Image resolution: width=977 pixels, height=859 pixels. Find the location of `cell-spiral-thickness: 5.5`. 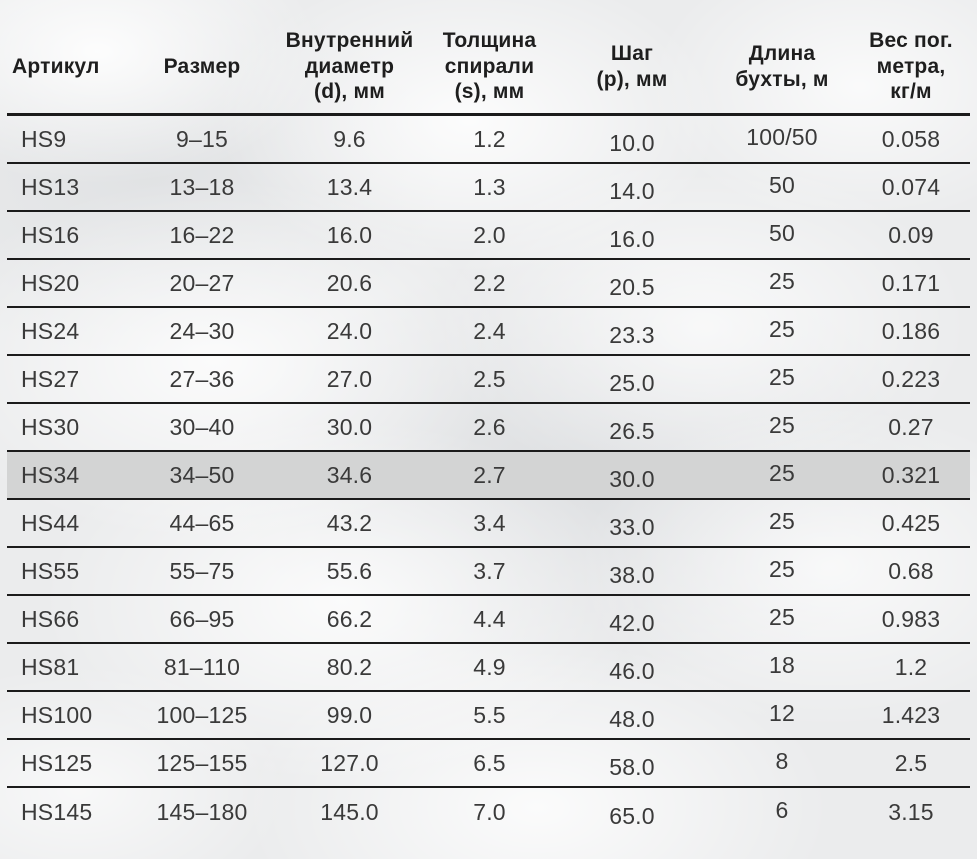

cell-spiral-thickness: 5.5 is located at coordinates (489, 714).